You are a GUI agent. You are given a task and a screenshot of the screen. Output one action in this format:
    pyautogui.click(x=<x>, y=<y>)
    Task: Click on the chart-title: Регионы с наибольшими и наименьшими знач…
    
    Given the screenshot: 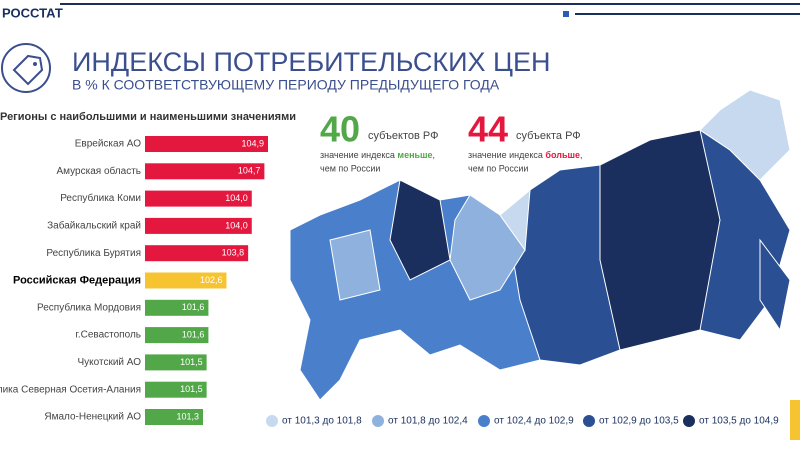 What is the action you would take?
    pyautogui.click(x=148, y=117)
    